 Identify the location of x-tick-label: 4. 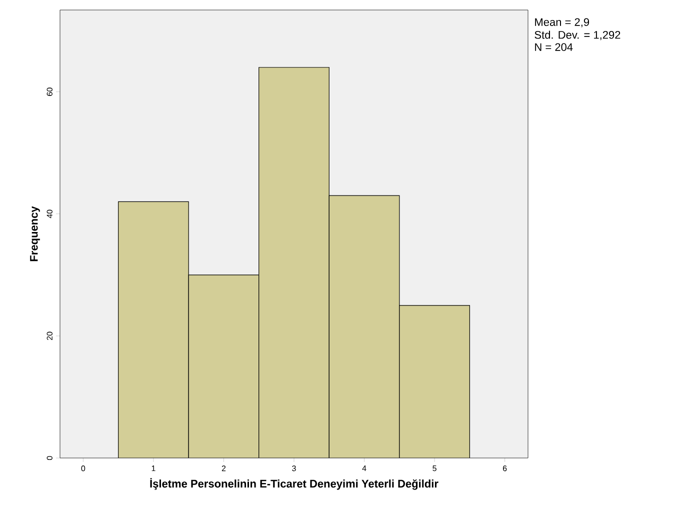
(364, 469).